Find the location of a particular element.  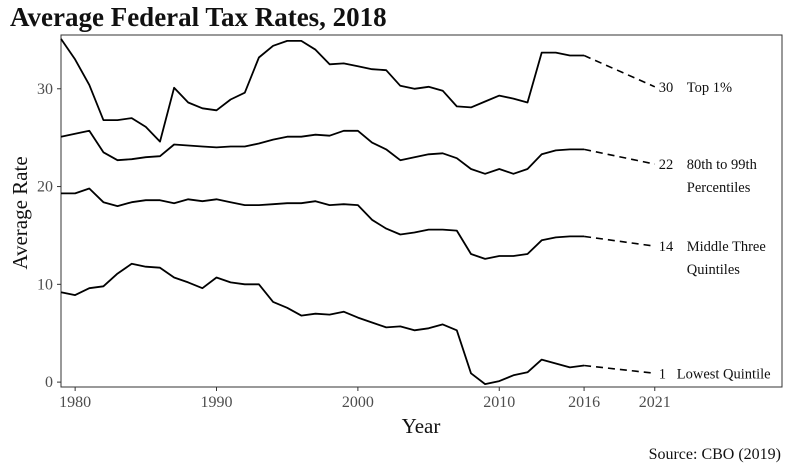

x-tick-label: 2010 is located at coordinates (499, 402).